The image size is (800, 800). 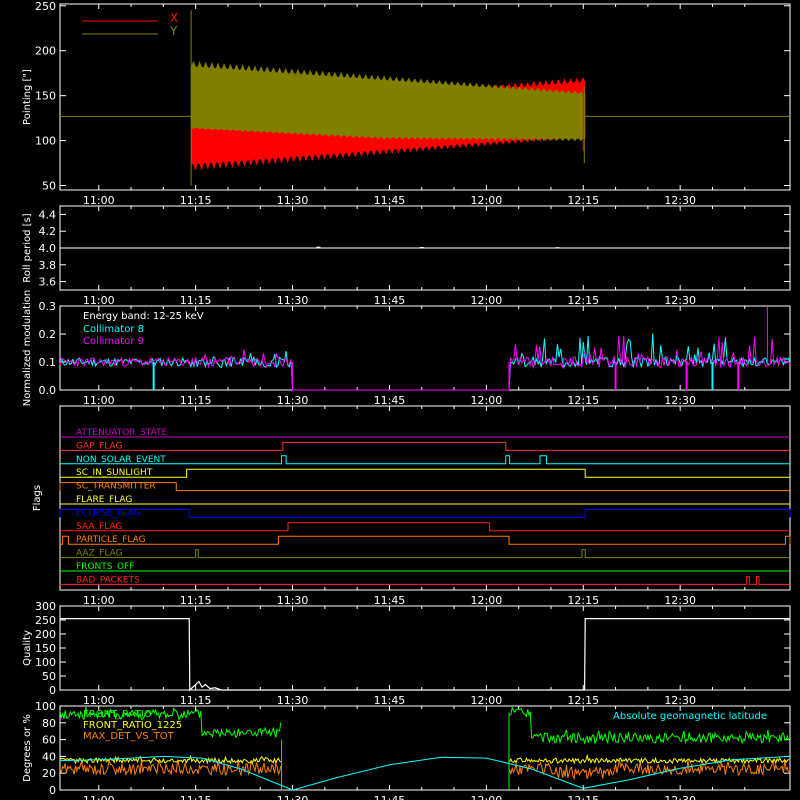 What do you see at coordinates (113, 341) in the screenshot?
I see `modulation-legend-1: Collimator 9` at bounding box center [113, 341].